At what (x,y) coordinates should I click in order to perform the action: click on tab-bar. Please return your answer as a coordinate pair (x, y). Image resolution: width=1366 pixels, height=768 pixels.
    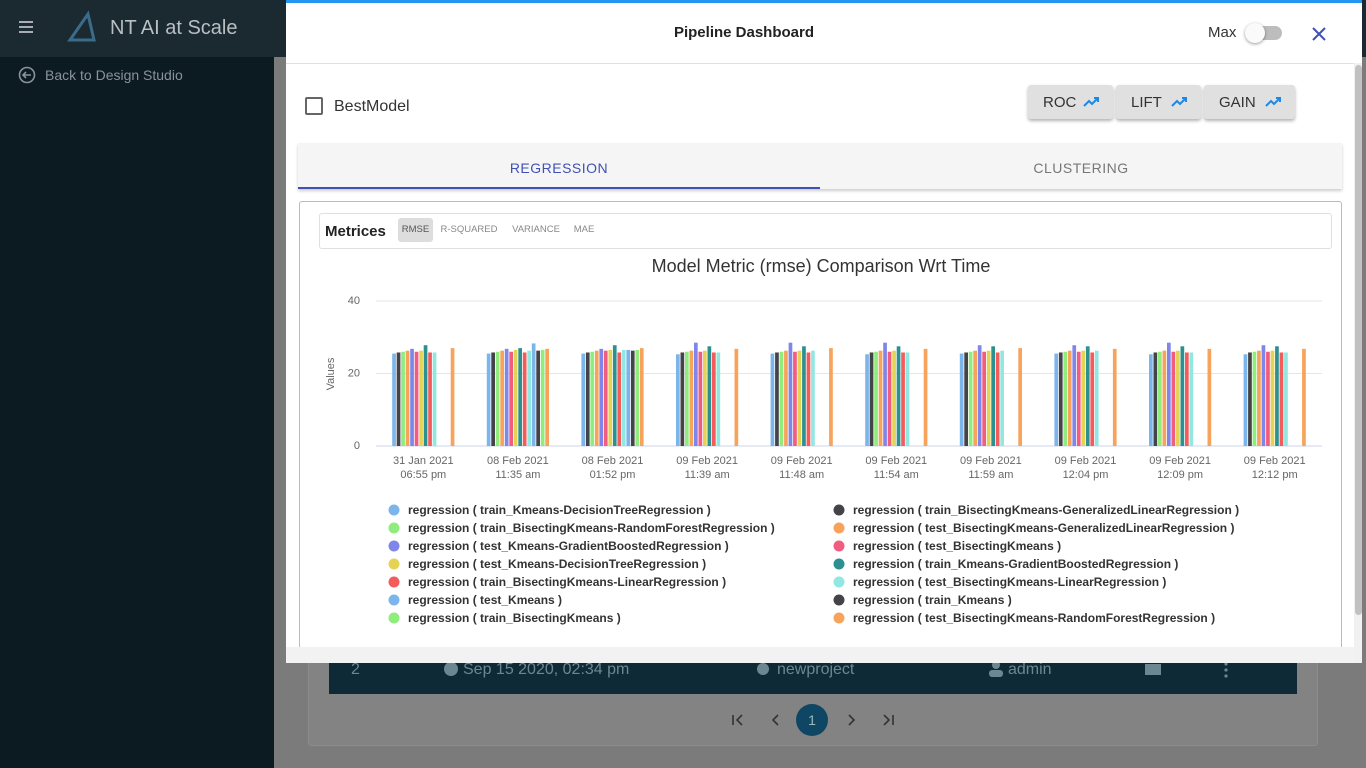
    Looking at the image, I should click on (820, 166).